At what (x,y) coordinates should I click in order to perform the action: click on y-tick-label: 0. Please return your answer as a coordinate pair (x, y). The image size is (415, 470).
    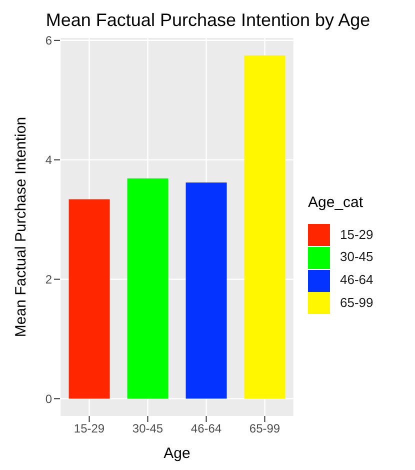
    Looking at the image, I should click on (48, 399).